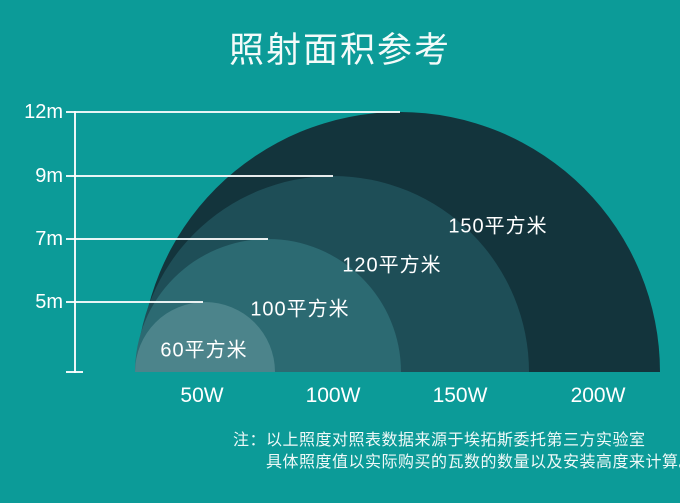  I want to click on gridline-5m, so click(134, 302).